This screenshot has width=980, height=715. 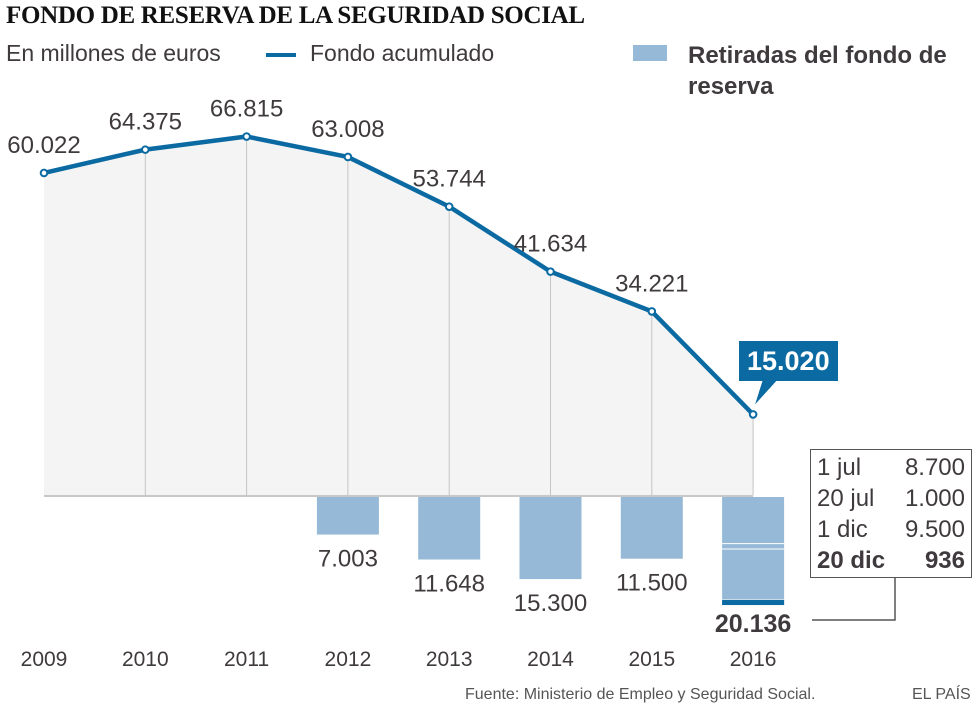 What do you see at coordinates (448, 179) in the screenshot?
I see `line-label-2013: 53.744` at bounding box center [448, 179].